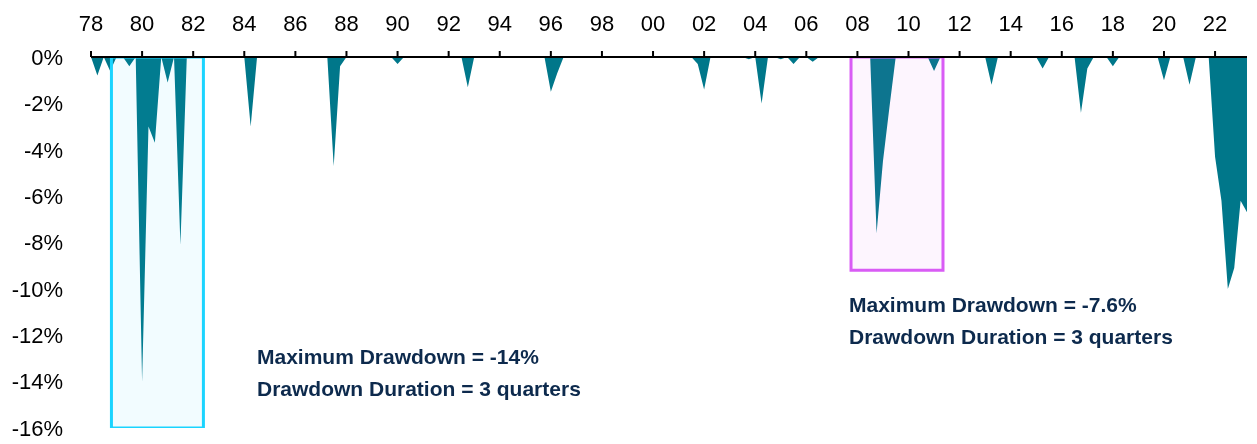 Image resolution: width=1257 pixels, height=444 pixels. Describe the element at coordinates (1062, 23) in the screenshot. I see `x-tick-label: 16` at that location.